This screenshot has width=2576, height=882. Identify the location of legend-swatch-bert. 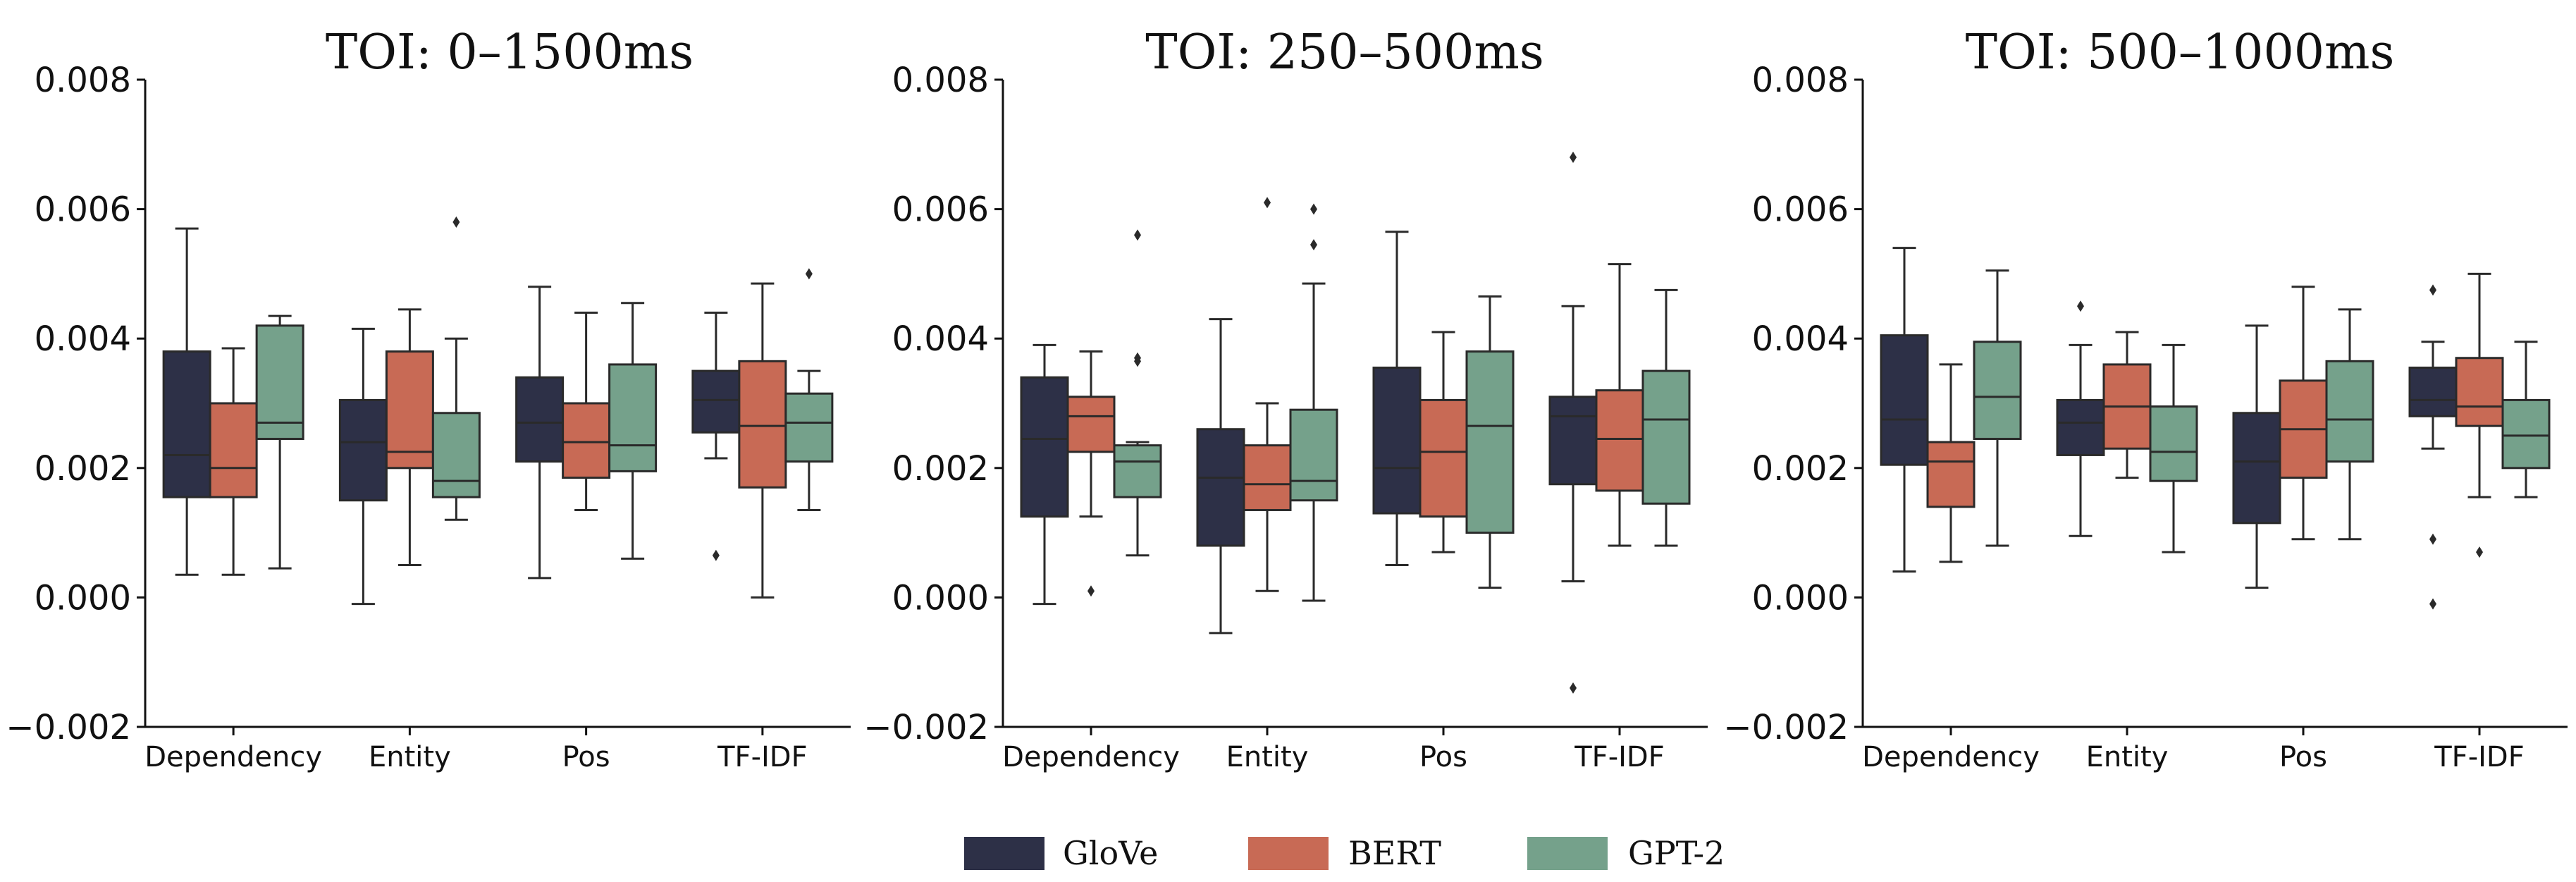
(1288, 853).